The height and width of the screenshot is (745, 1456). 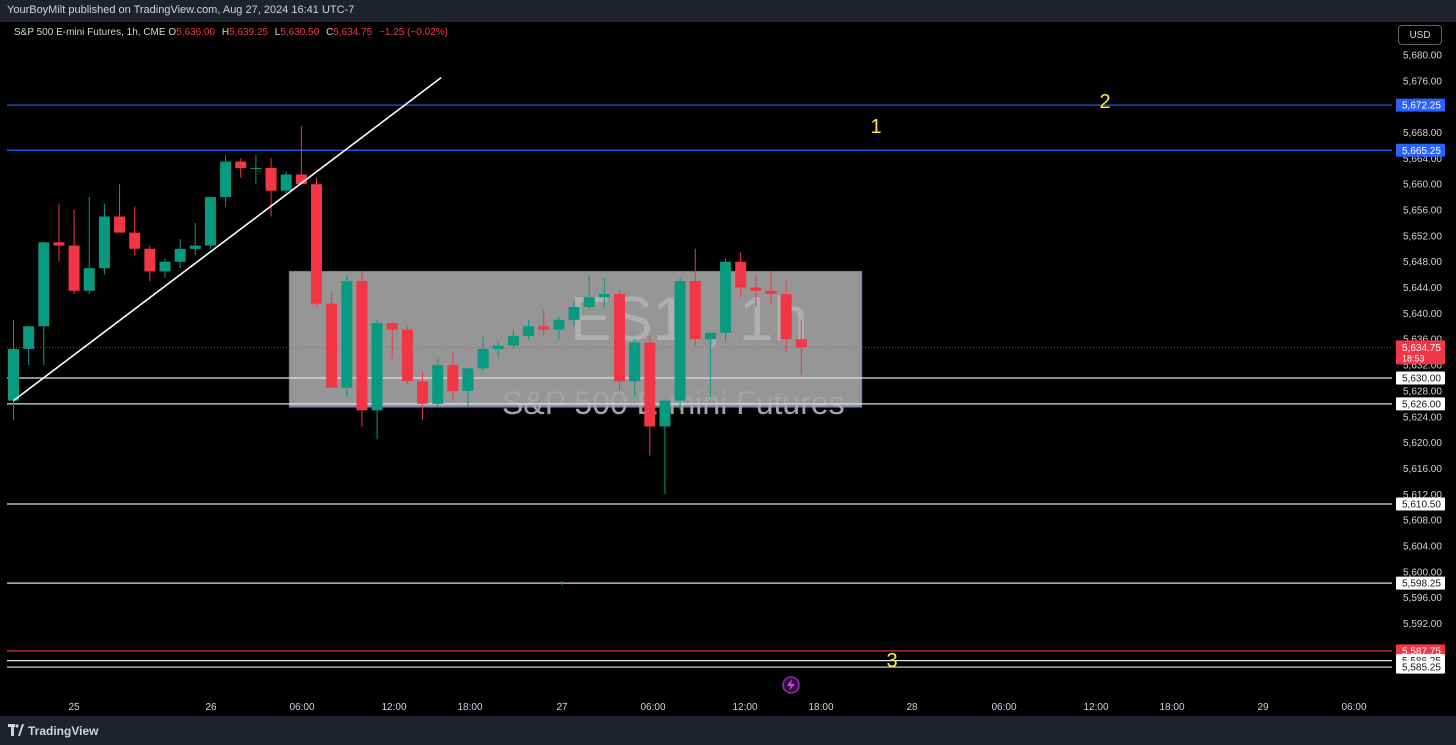 What do you see at coordinates (227, 239) in the screenshot?
I see `trendline` at bounding box center [227, 239].